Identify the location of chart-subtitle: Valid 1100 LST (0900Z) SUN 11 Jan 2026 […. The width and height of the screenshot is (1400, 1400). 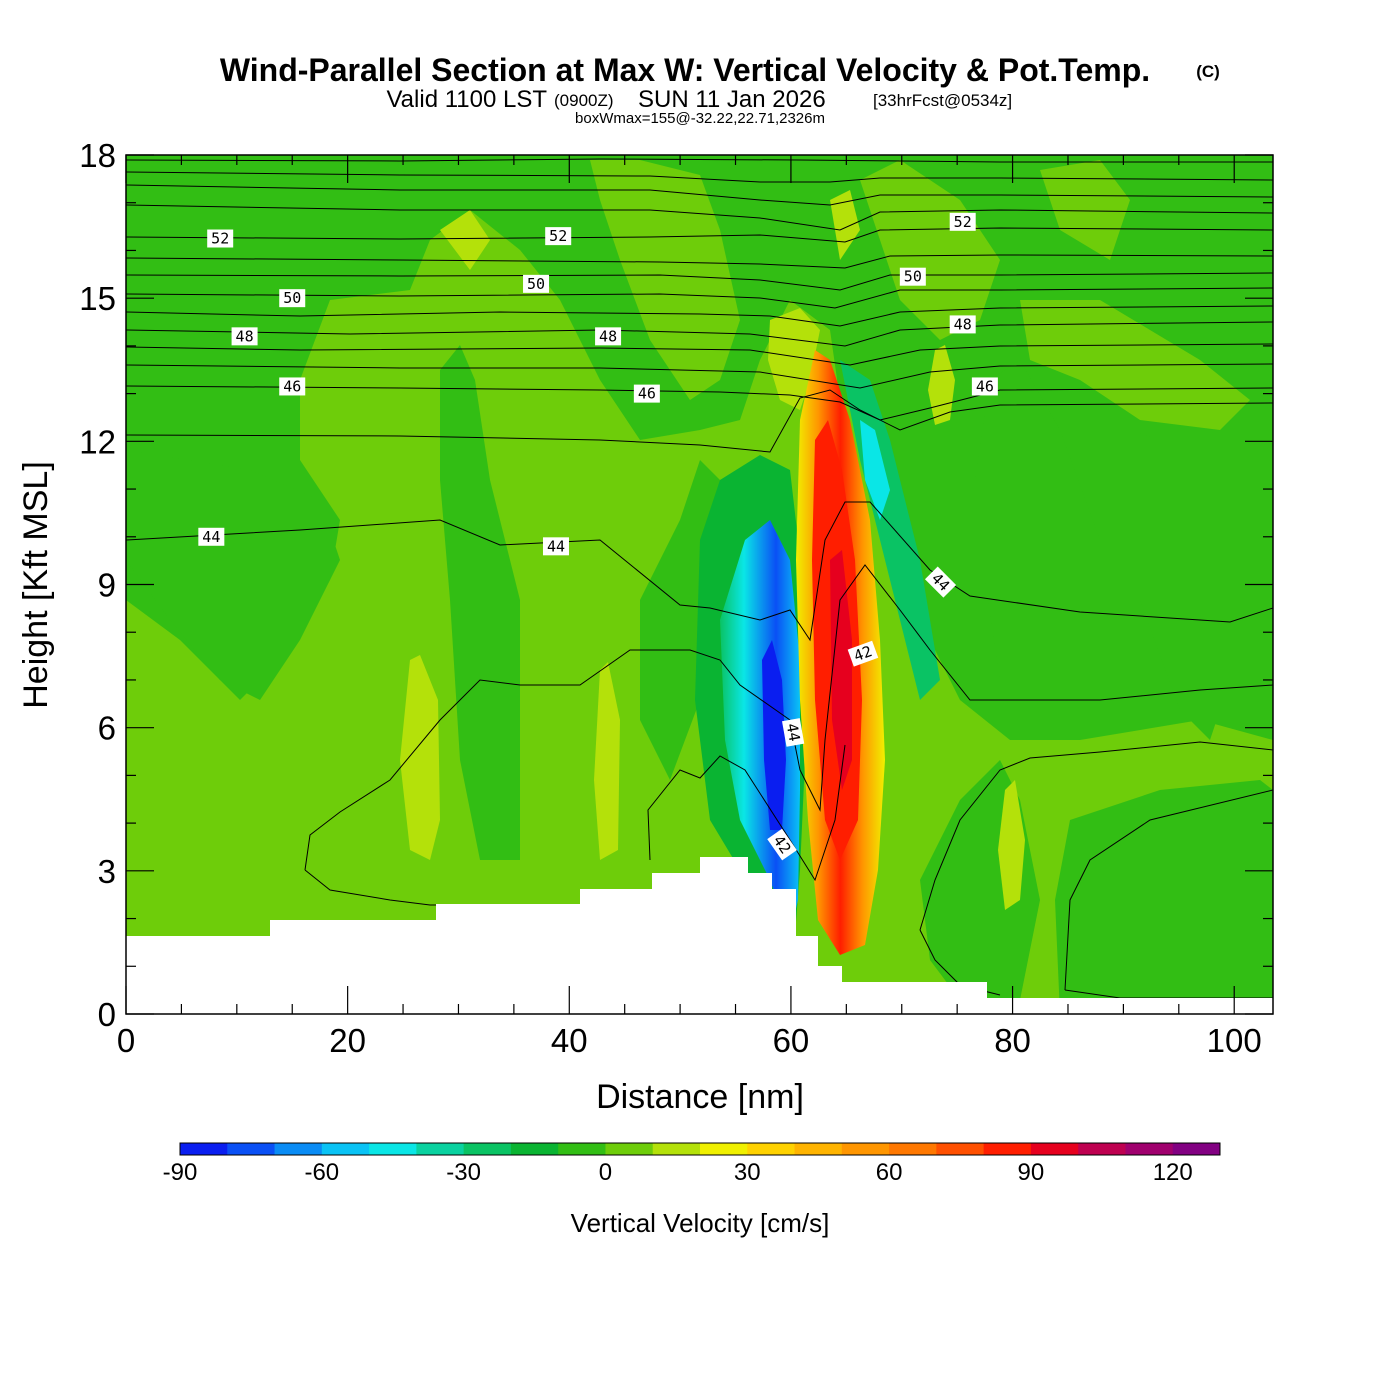
(699, 99).